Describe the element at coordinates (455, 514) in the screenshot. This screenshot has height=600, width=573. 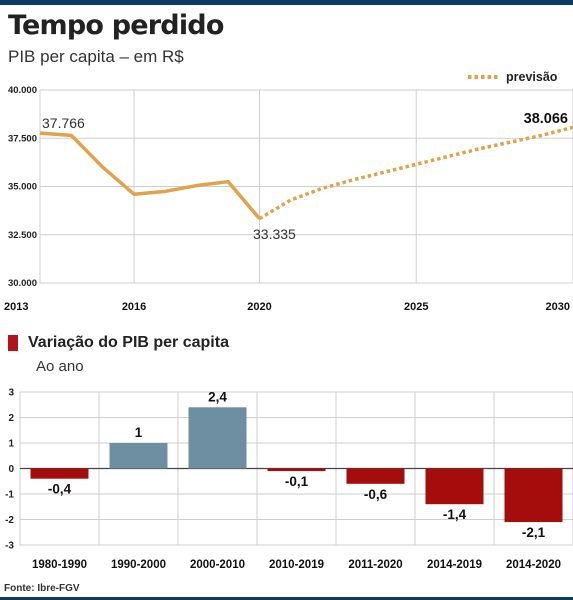
I see `bar-value-label: -1,4` at that location.